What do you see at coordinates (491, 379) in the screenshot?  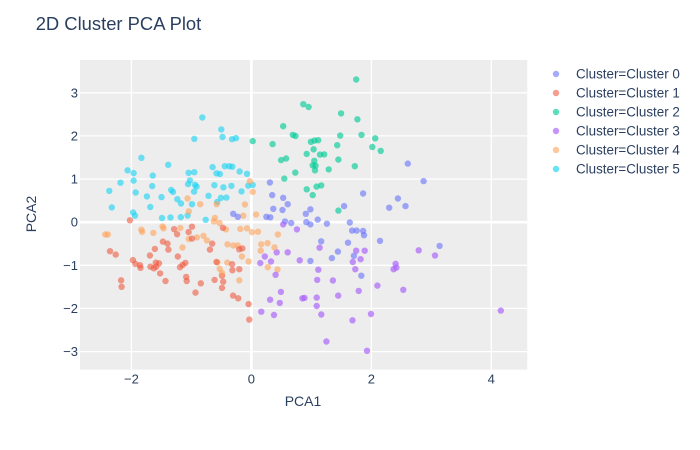 I see `svg-text: 4` at bounding box center [491, 379].